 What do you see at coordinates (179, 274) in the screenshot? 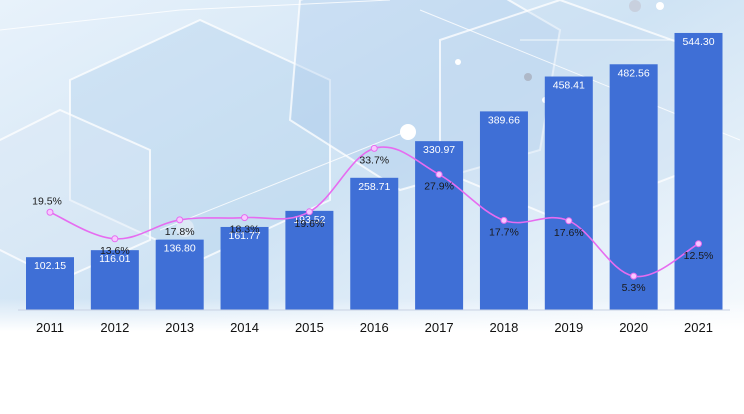
I see `bar-2013` at bounding box center [179, 274].